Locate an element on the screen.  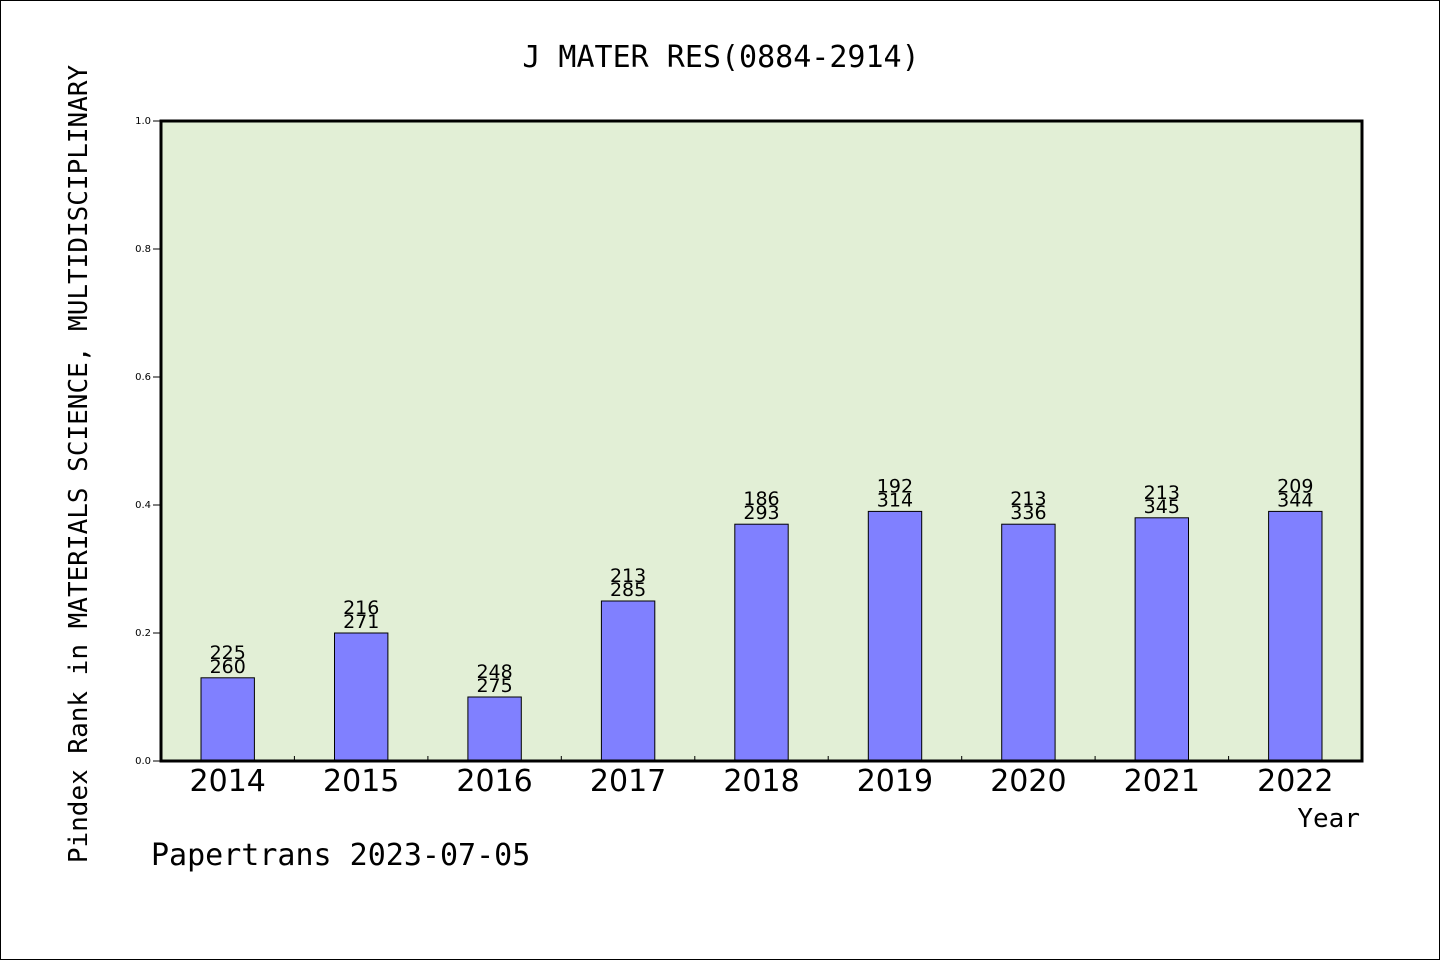
bar-label-top-2019: 192 is located at coordinates (895, 486).